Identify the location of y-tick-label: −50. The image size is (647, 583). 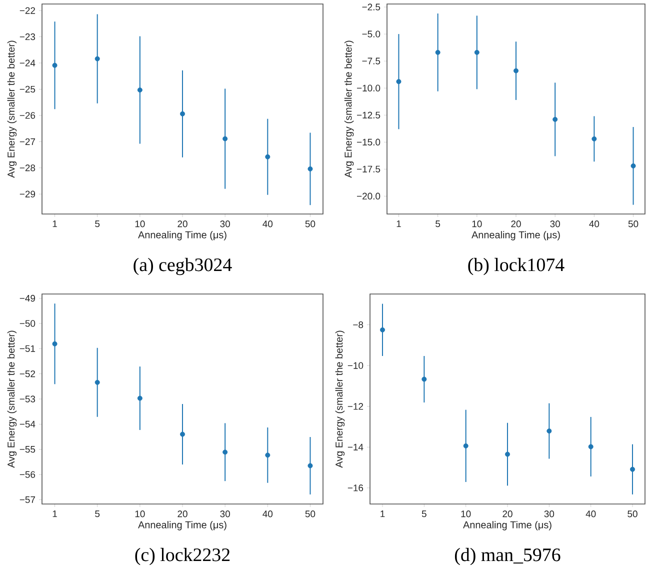
(28, 323).